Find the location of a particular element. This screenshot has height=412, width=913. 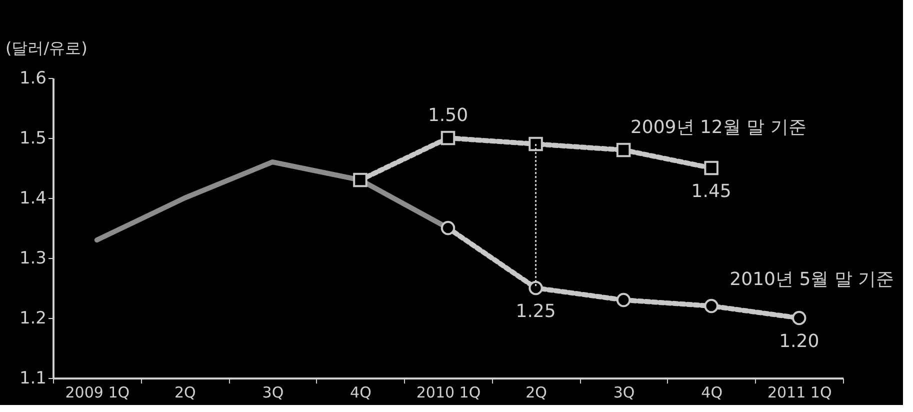

data-label: 1.25 is located at coordinates (536, 311).